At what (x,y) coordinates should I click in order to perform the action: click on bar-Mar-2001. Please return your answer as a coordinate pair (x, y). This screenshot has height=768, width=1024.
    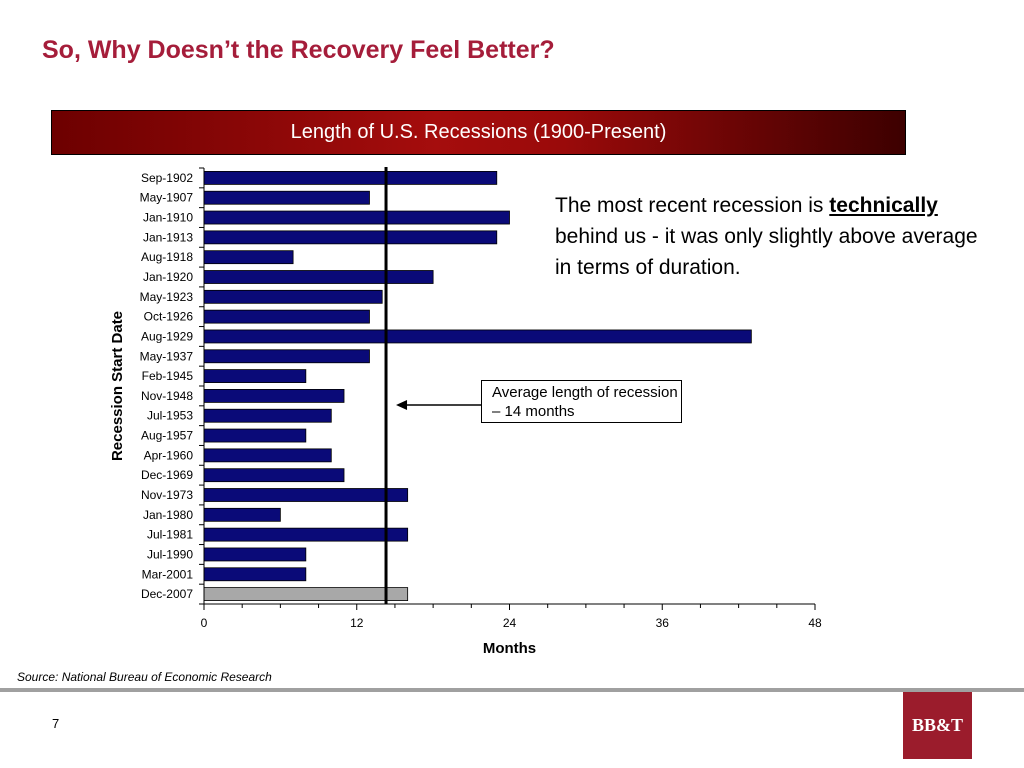
    Looking at the image, I should click on (255, 574).